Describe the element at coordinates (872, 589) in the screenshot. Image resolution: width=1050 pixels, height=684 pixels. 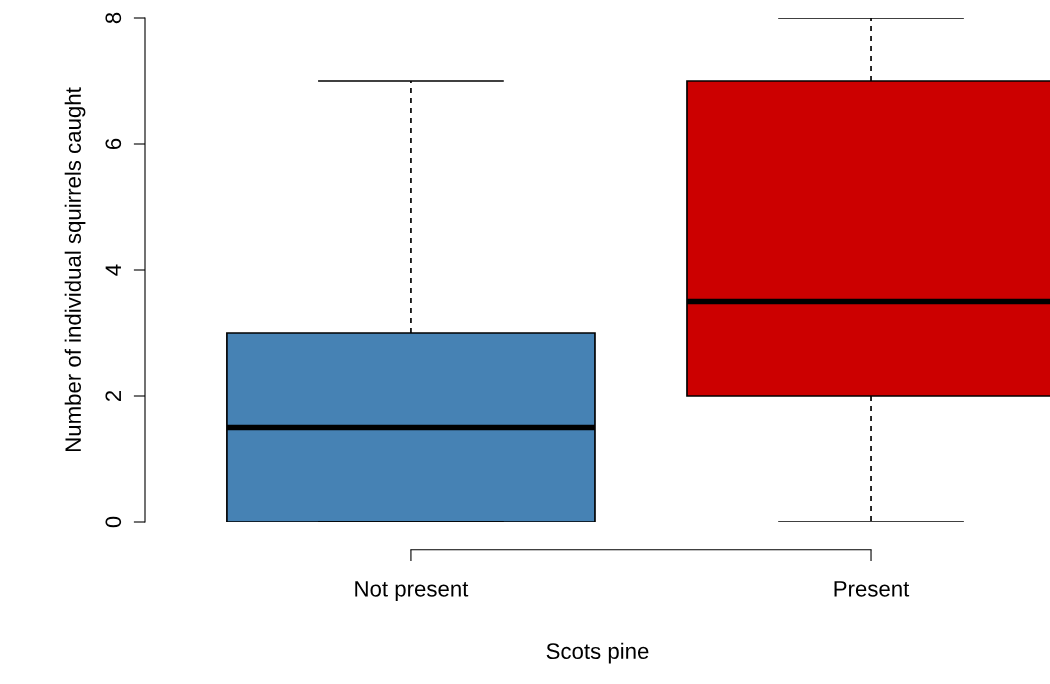
I see `x-tick-label: Present` at that location.